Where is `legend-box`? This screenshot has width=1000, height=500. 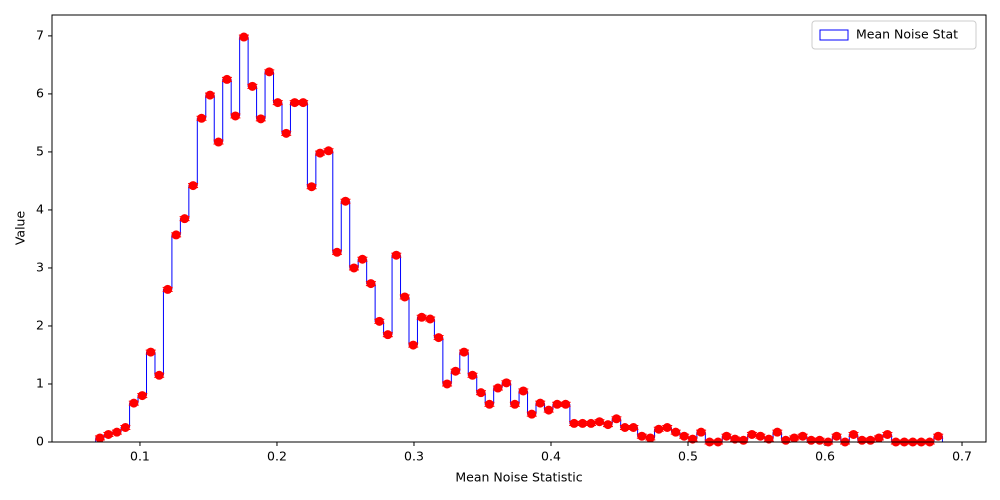
legend-box is located at coordinates (894, 35).